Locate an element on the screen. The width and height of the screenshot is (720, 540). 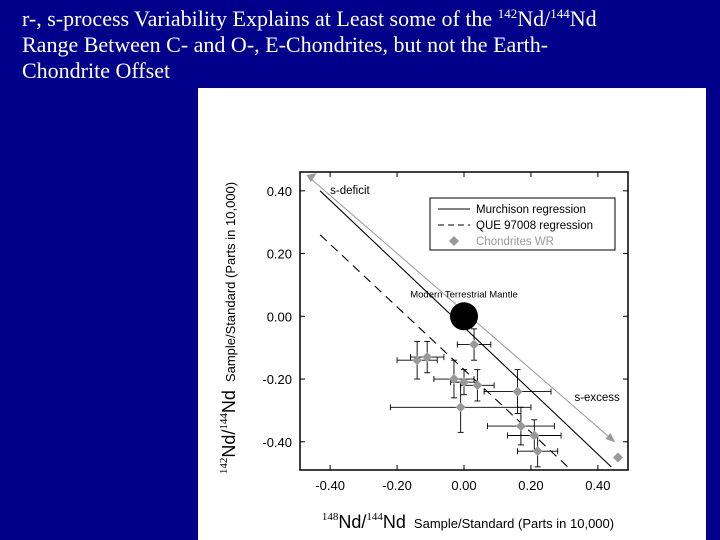
annotation-label: s-deficit is located at coordinates (350, 191).